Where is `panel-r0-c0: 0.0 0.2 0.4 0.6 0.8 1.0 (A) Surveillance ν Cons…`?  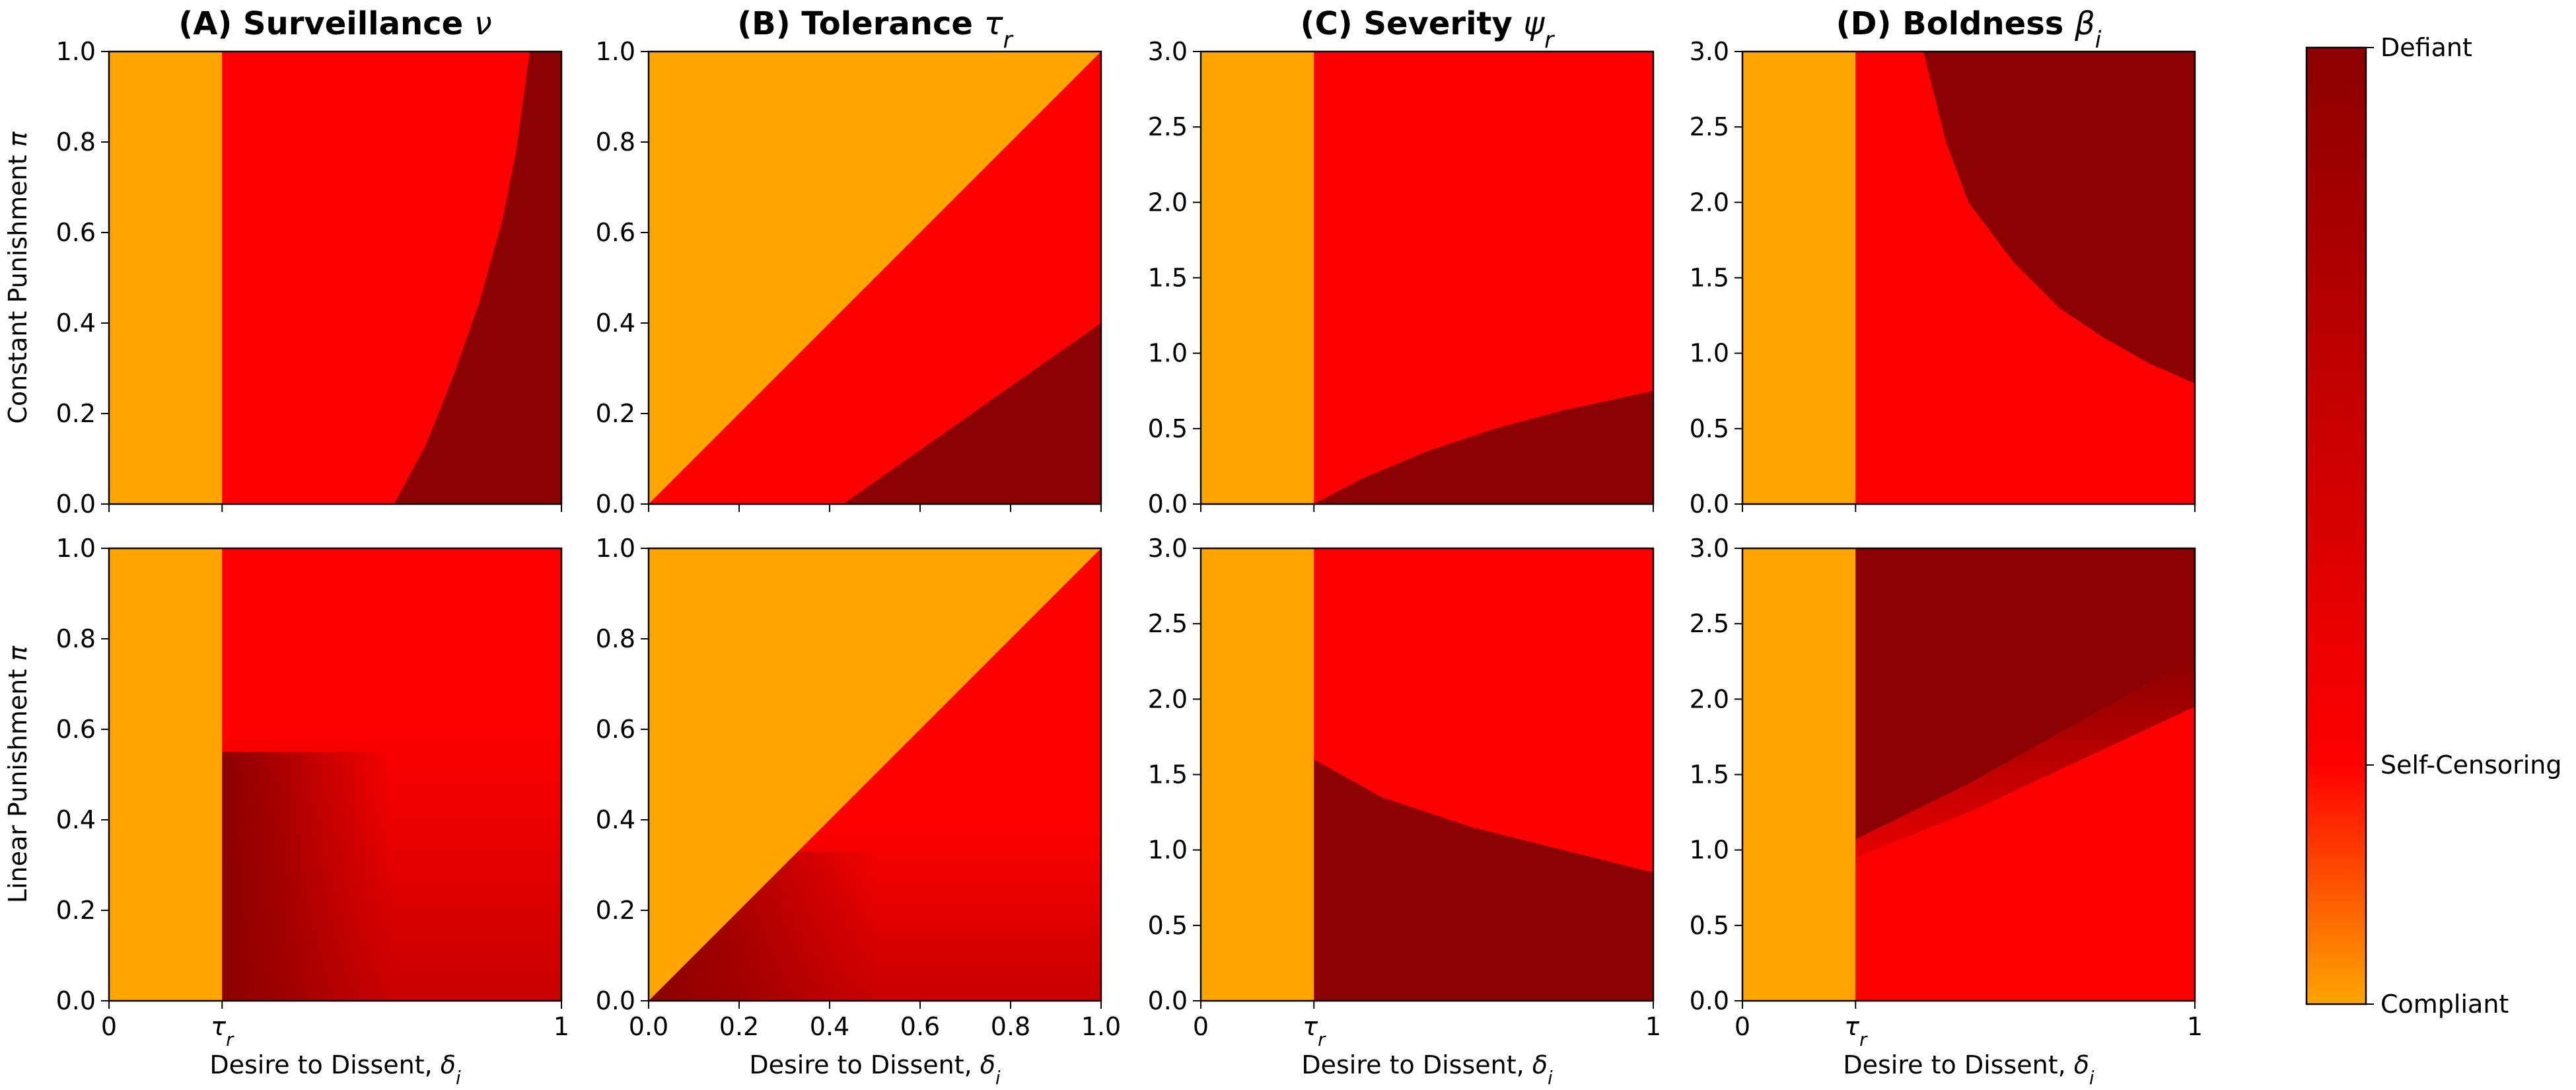
panel-r0-c0: 0.0 0.2 0.4 0.6 0.8 1.0 (A) Surveillance ν Cons… is located at coordinates (283, 262).